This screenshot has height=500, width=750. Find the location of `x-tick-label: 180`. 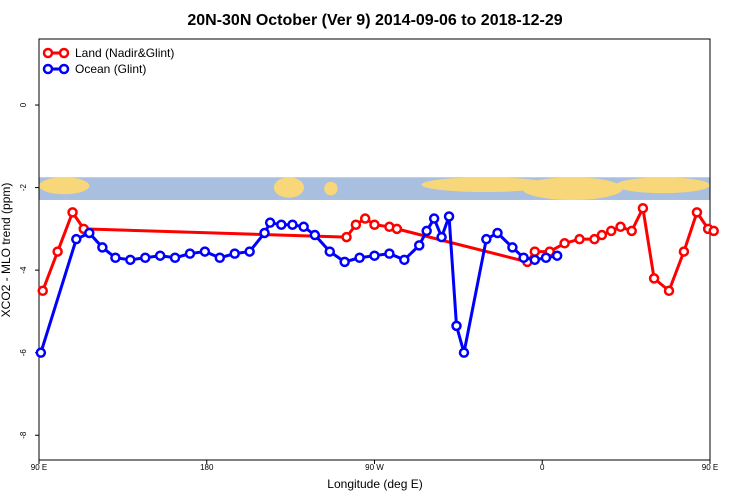

x-tick-label: 180 is located at coordinates (207, 467).